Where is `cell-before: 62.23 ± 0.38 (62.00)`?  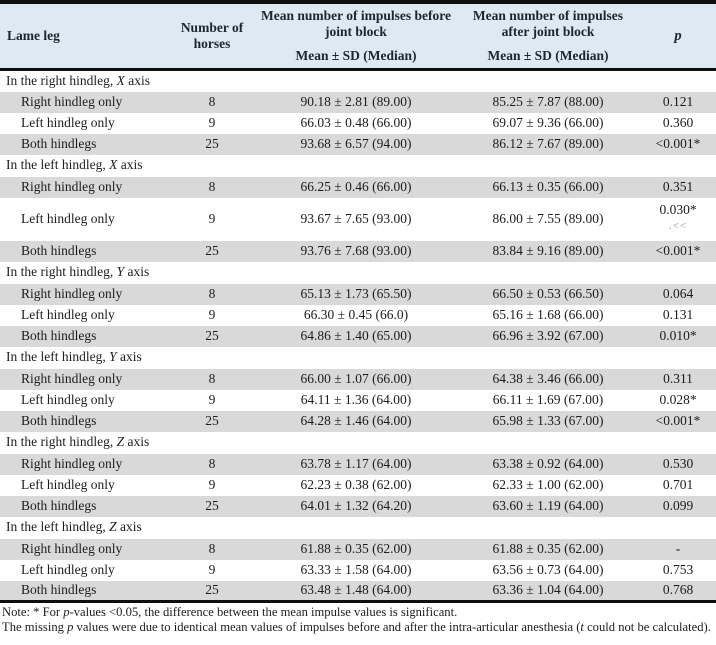
cell-before: 62.23 ± 0.38 (62.00) is located at coordinates (356, 484).